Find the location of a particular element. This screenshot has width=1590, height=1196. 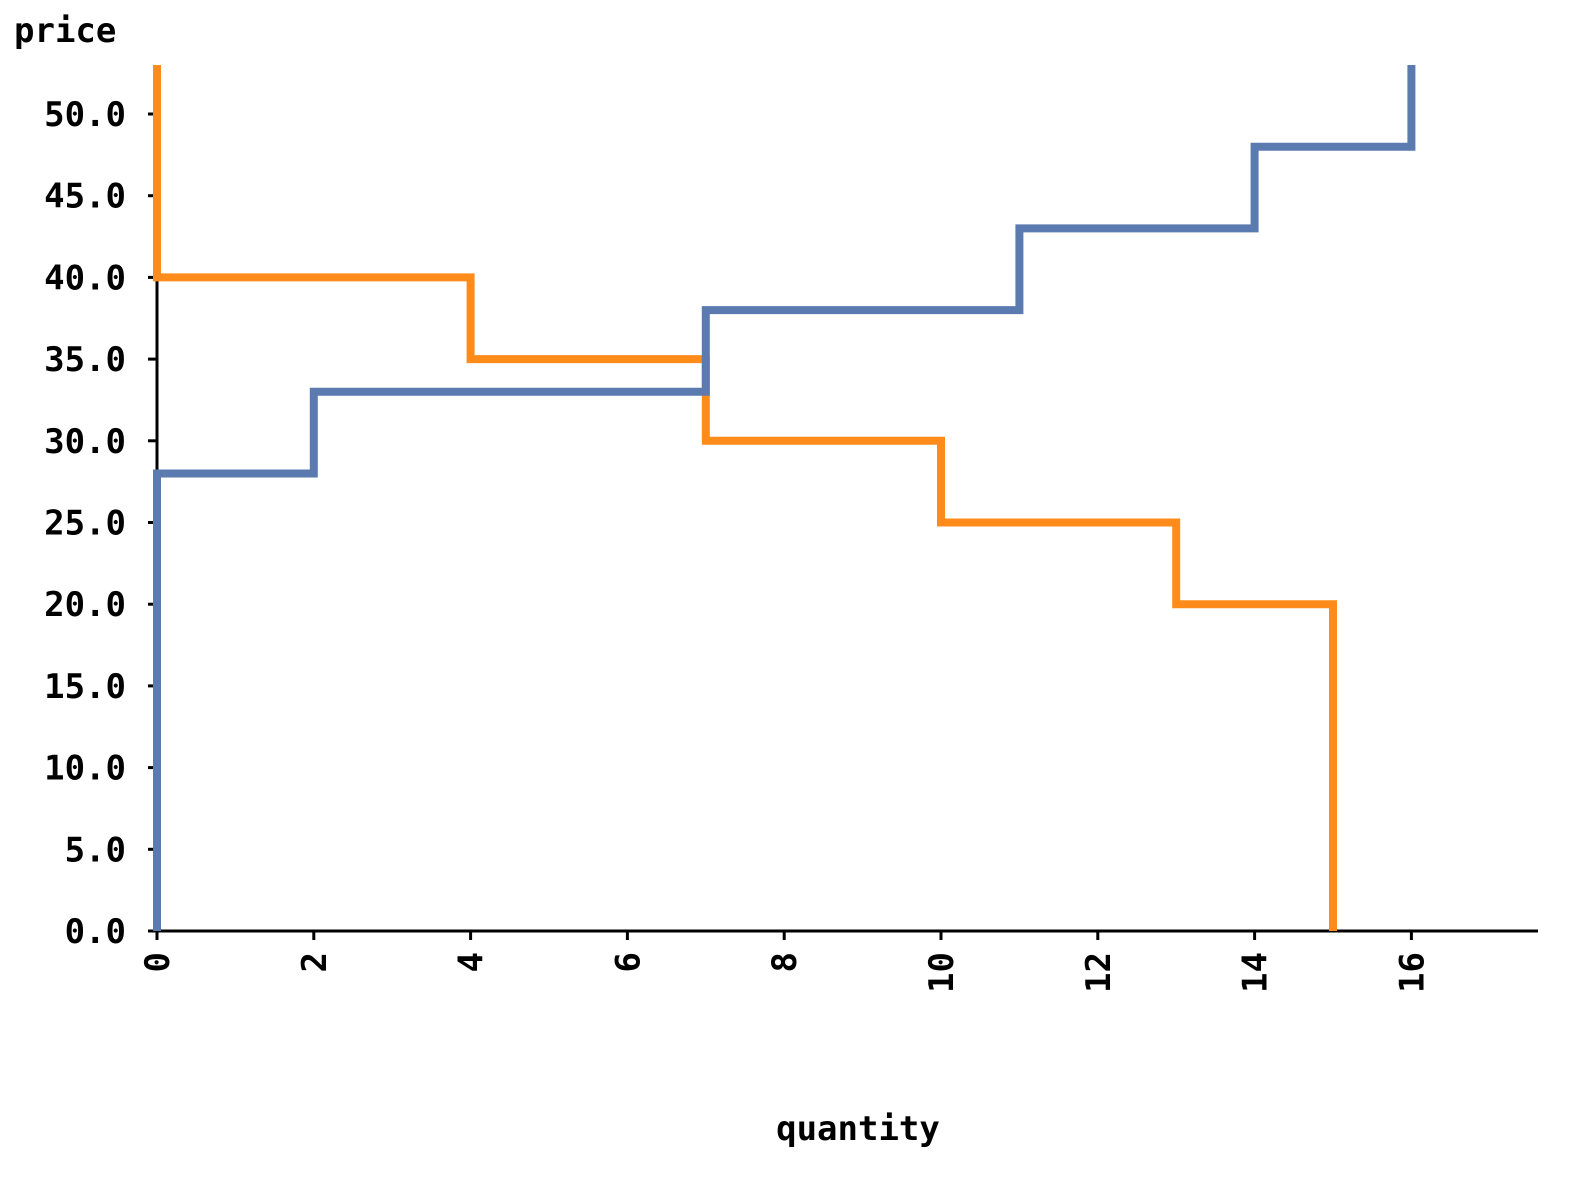

y-tick-label: 40.0 is located at coordinates (85, 278).